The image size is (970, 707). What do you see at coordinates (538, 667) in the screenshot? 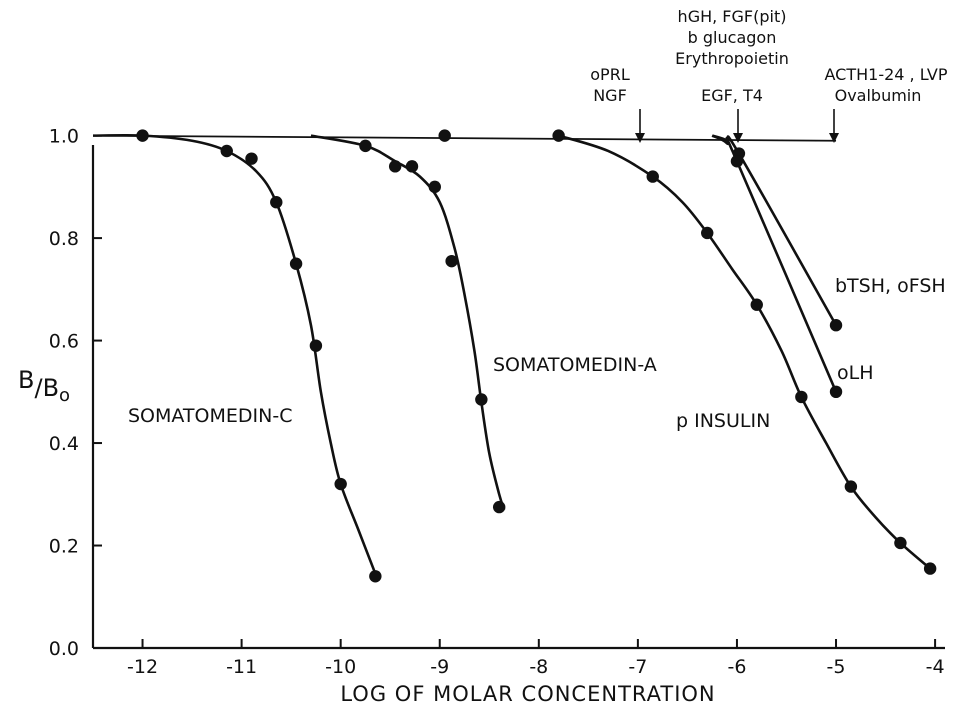
I see `x-tick-label: -8` at bounding box center [538, 667].